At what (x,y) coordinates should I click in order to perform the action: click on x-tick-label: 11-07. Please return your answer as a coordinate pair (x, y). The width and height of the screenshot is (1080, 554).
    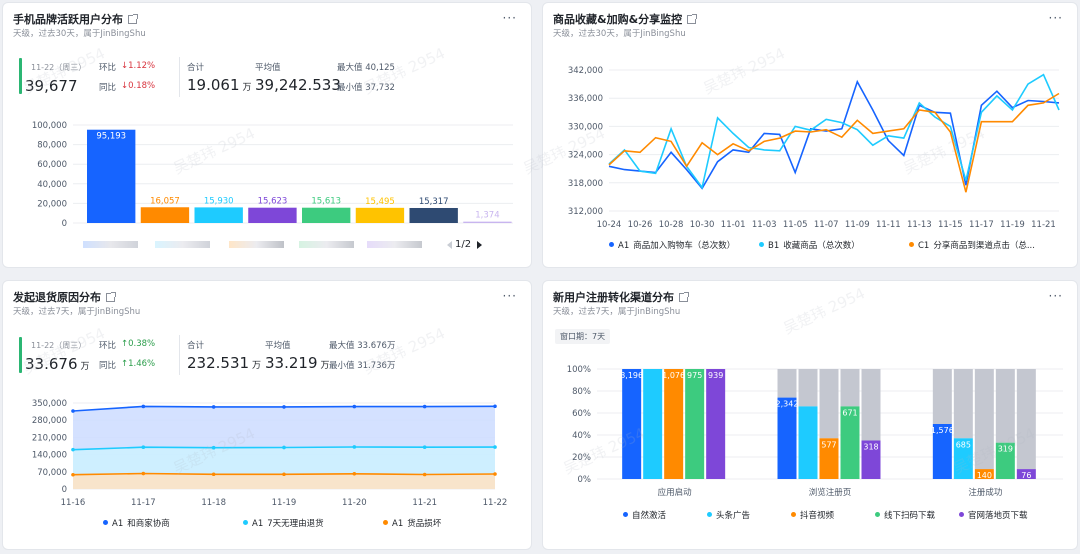
    Looking at the image, I should click on (826, 225).